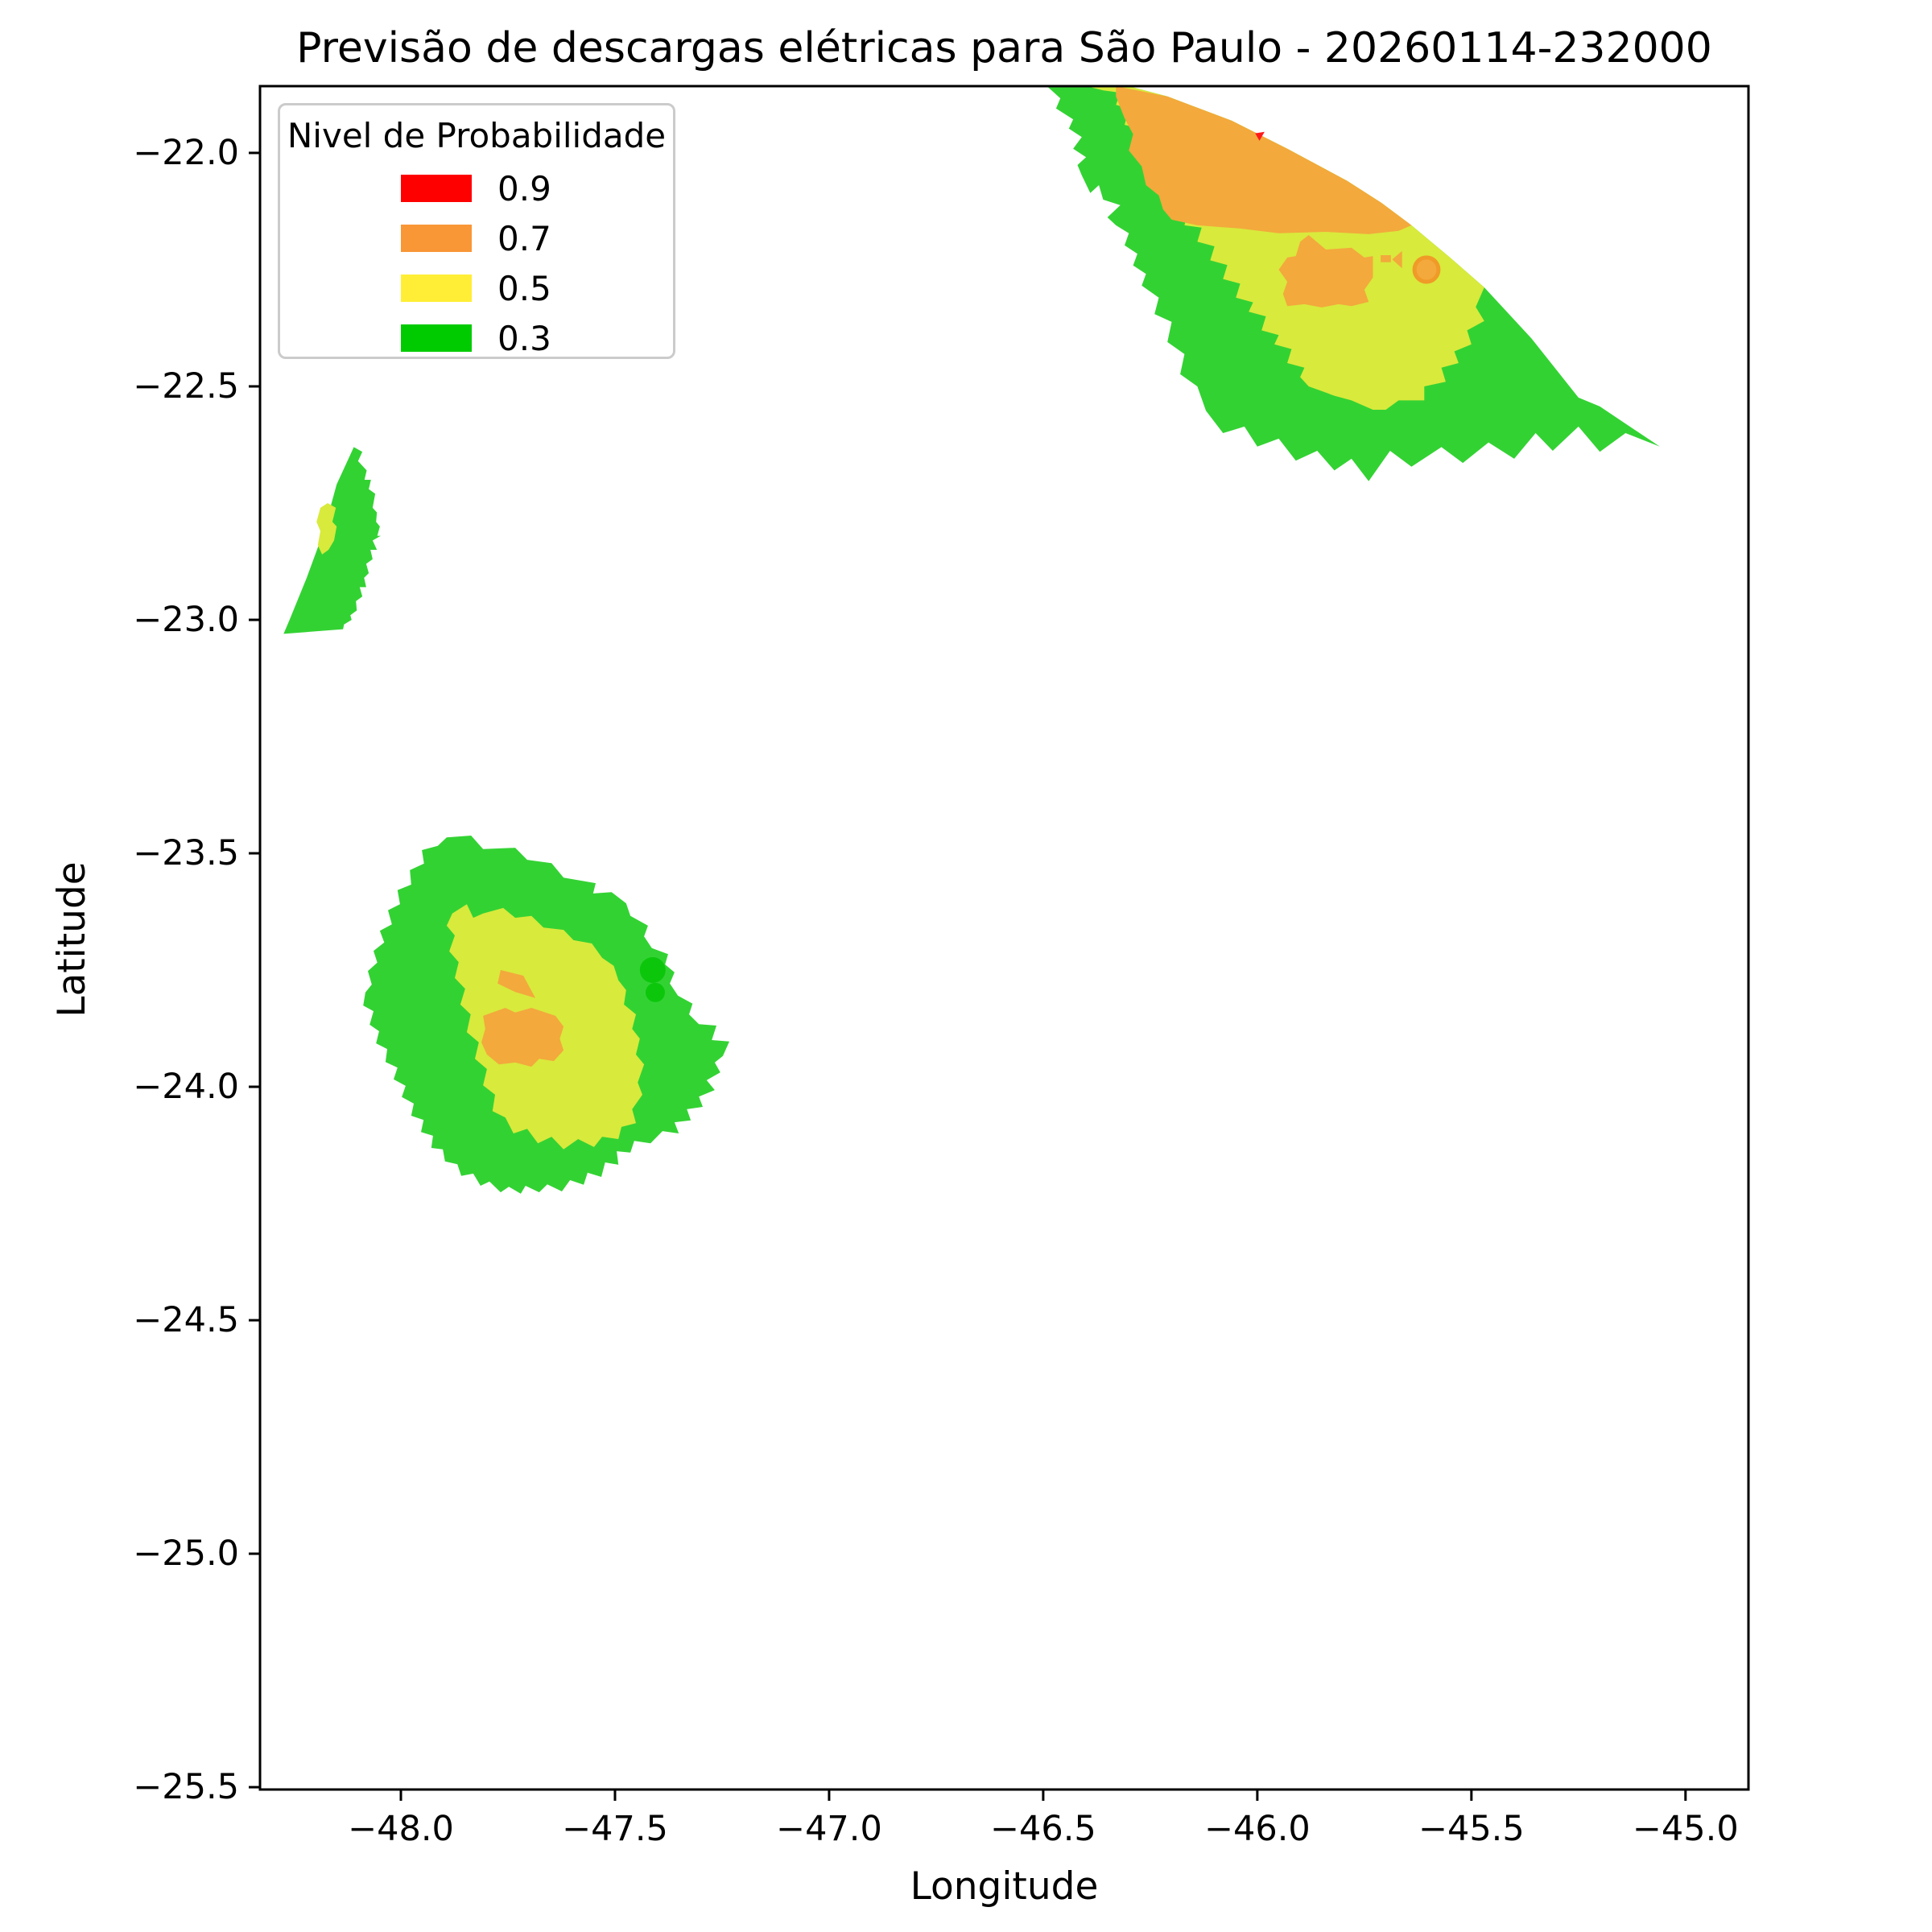 Image resolution: width=1932 pixels, height=1932 pixels. What do you see at coordinates (186, 620) in the screenshot?
I see `y-tick-label: −23.0` at bounding box center [186, 620].